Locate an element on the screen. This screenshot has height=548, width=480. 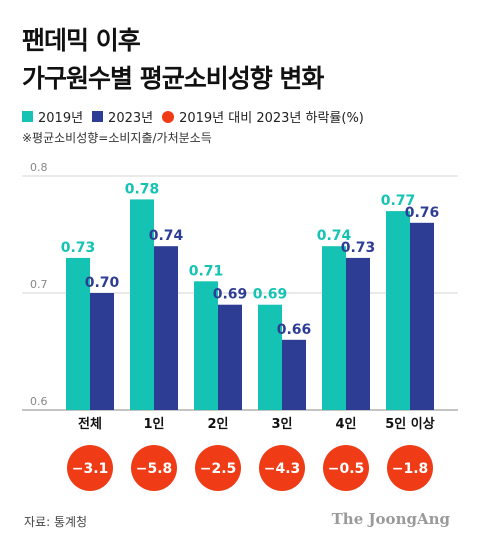
category-label: 5인 이상 is located at coordinates (409, 424).